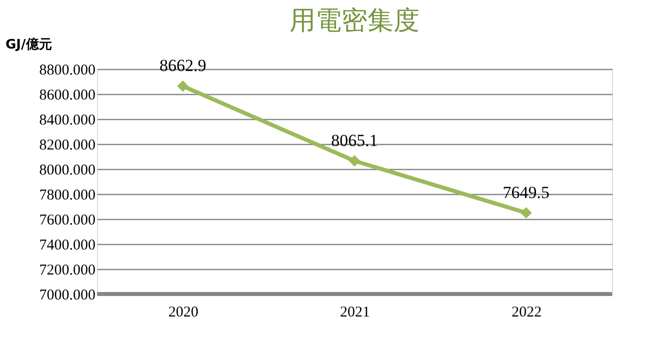  I want to click on y-tick-label: 8800.000, so click(67, 70).